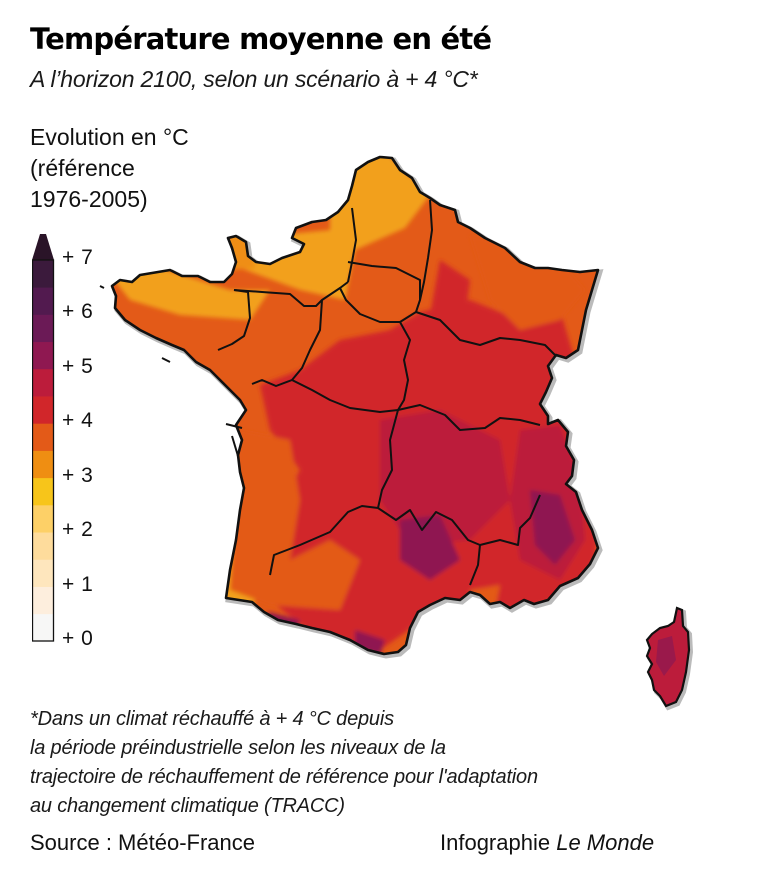  What do you see at coordinates (43, 247) in the screenshot?
I see `scale-overflow-arrow` at bounding box center [43, 247].